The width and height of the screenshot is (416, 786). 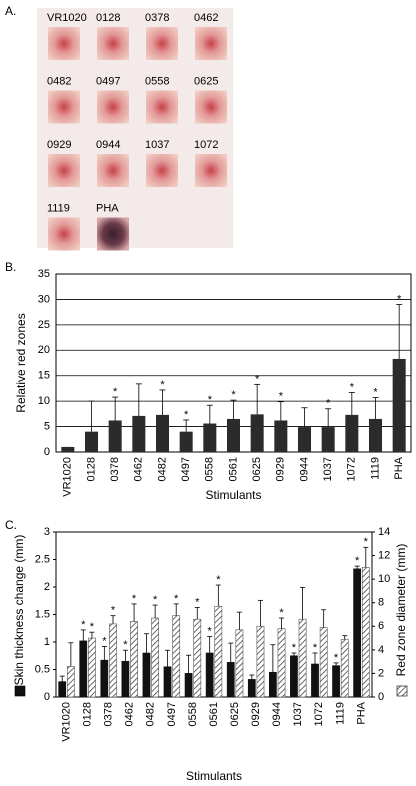 I want to click on y-axis-title: Relative red zones, so click(x=21, y=362).